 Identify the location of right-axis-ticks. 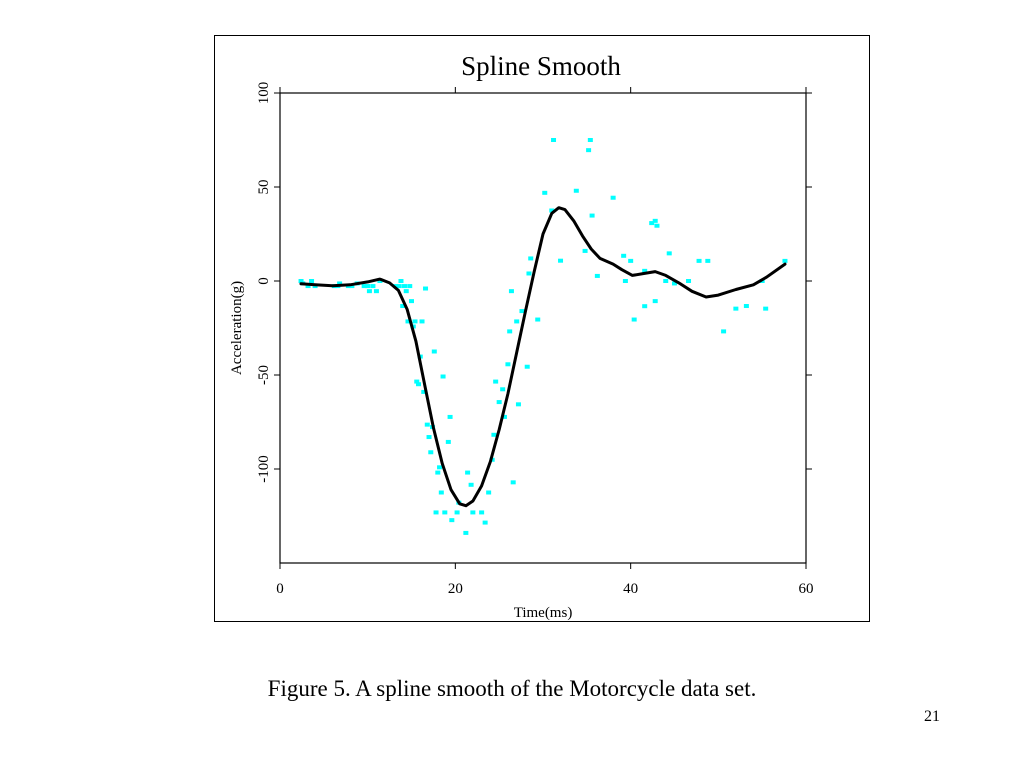
(809, 281).